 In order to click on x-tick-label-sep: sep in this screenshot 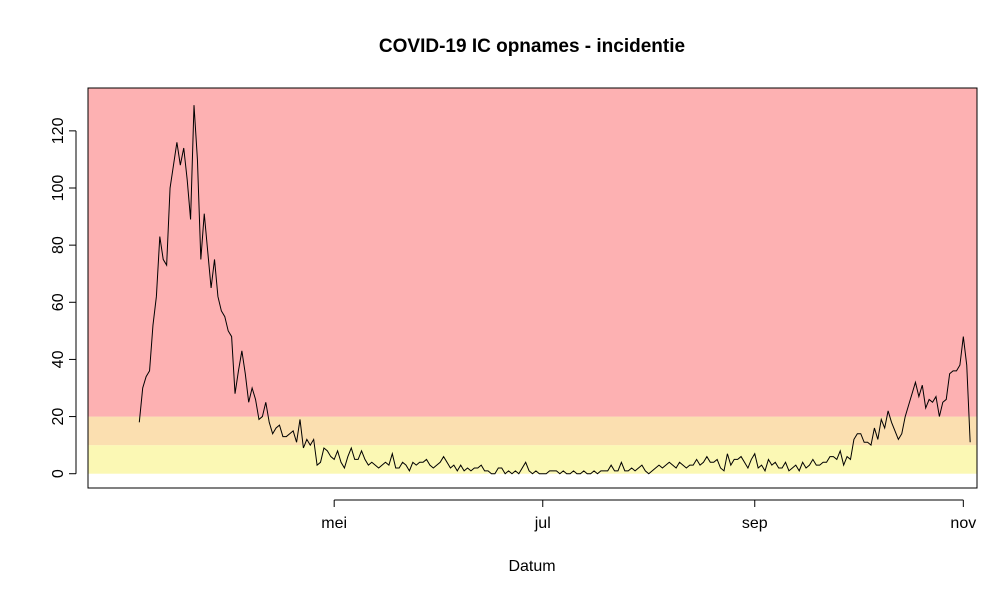, I will do `click(755, 523)`.